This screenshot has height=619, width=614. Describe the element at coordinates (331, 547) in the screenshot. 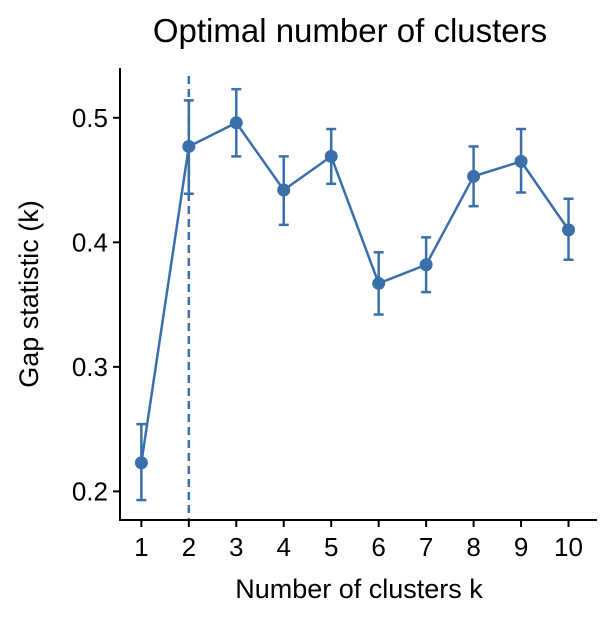

I see `x-tick-label: 5` at that location.